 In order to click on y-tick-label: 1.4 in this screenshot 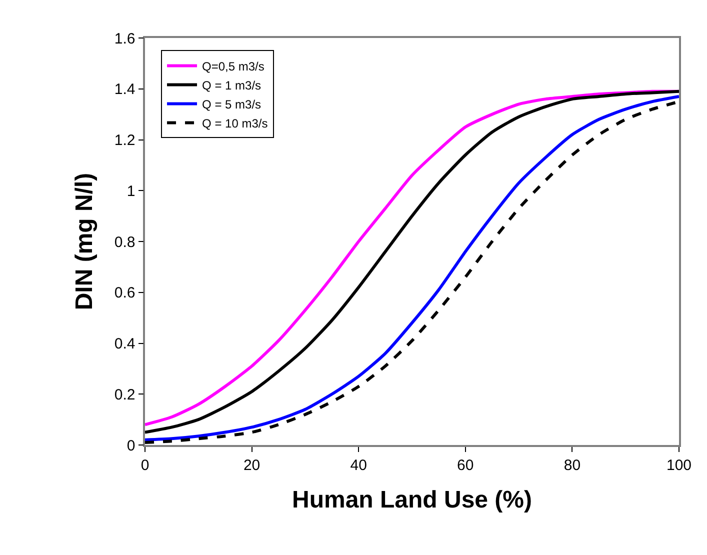, I will do `click(125, 89)`.